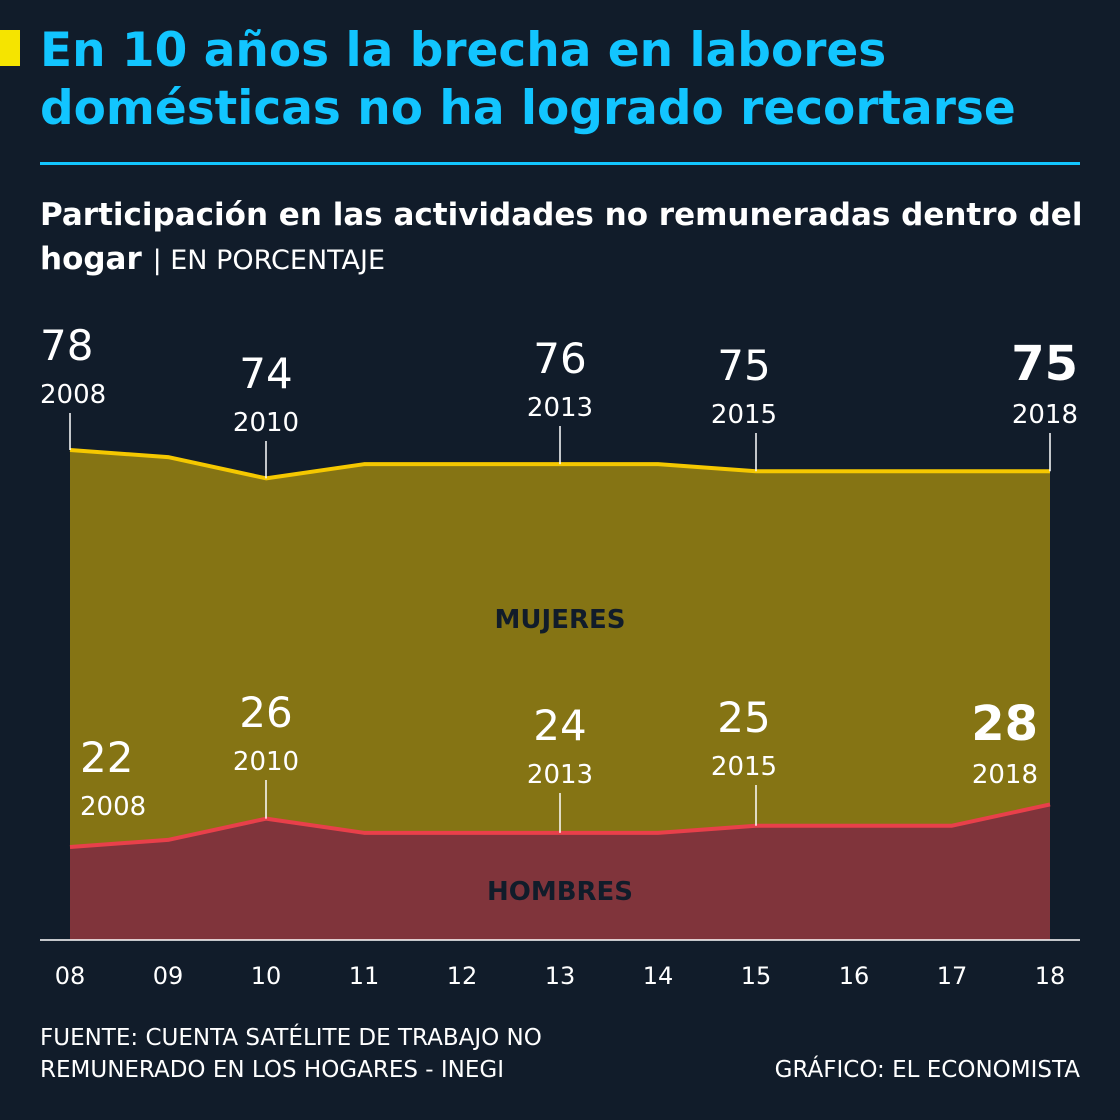 The width and height of the screenshot is (1120, 1120). Describe the element at coordinates (1045, 415) in the screenshot. I see `mujeres-callout-year: 2018` at that location.